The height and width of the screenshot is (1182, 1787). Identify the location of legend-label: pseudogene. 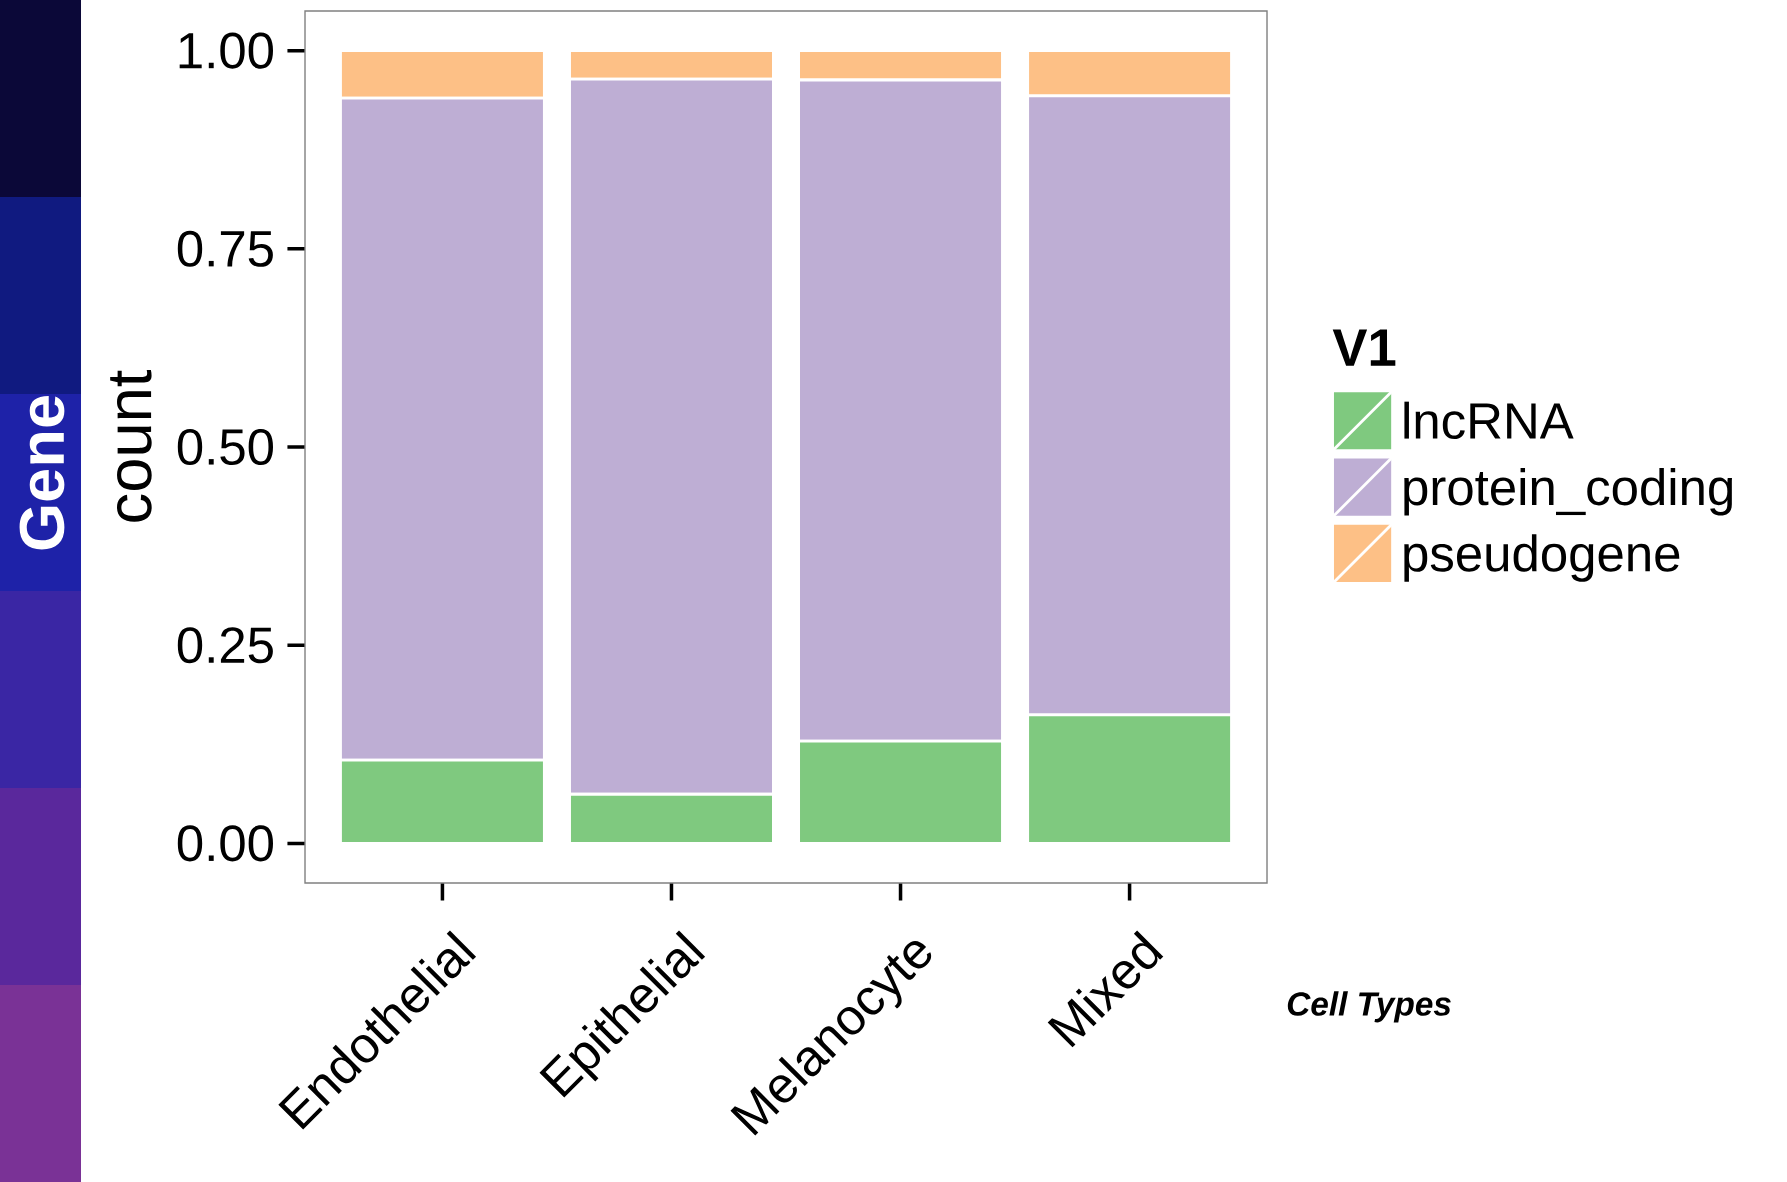
(1542, 558).